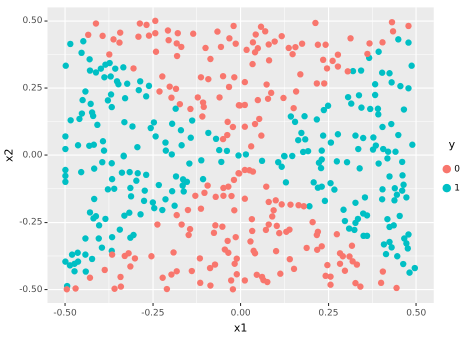 Image resolution: width=474 pixels, height=338 pixels. What do you see at coordinates (152, 313) in the screenshot?
I see `x-tick-label: -0.25` at bounding box center [152, 313].